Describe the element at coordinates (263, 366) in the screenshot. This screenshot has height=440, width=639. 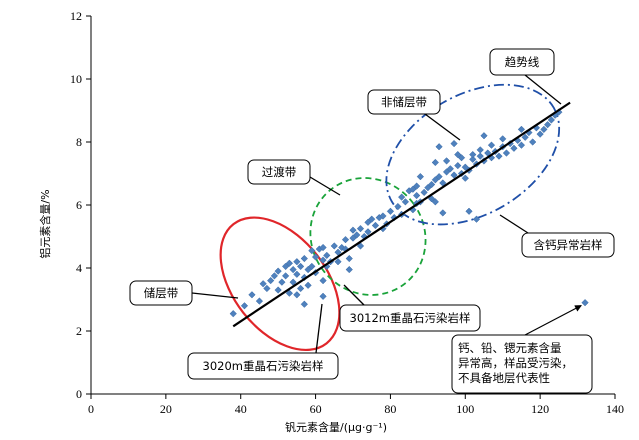
I see `callout-label: 3020m重晶石污染岩样` at that location.